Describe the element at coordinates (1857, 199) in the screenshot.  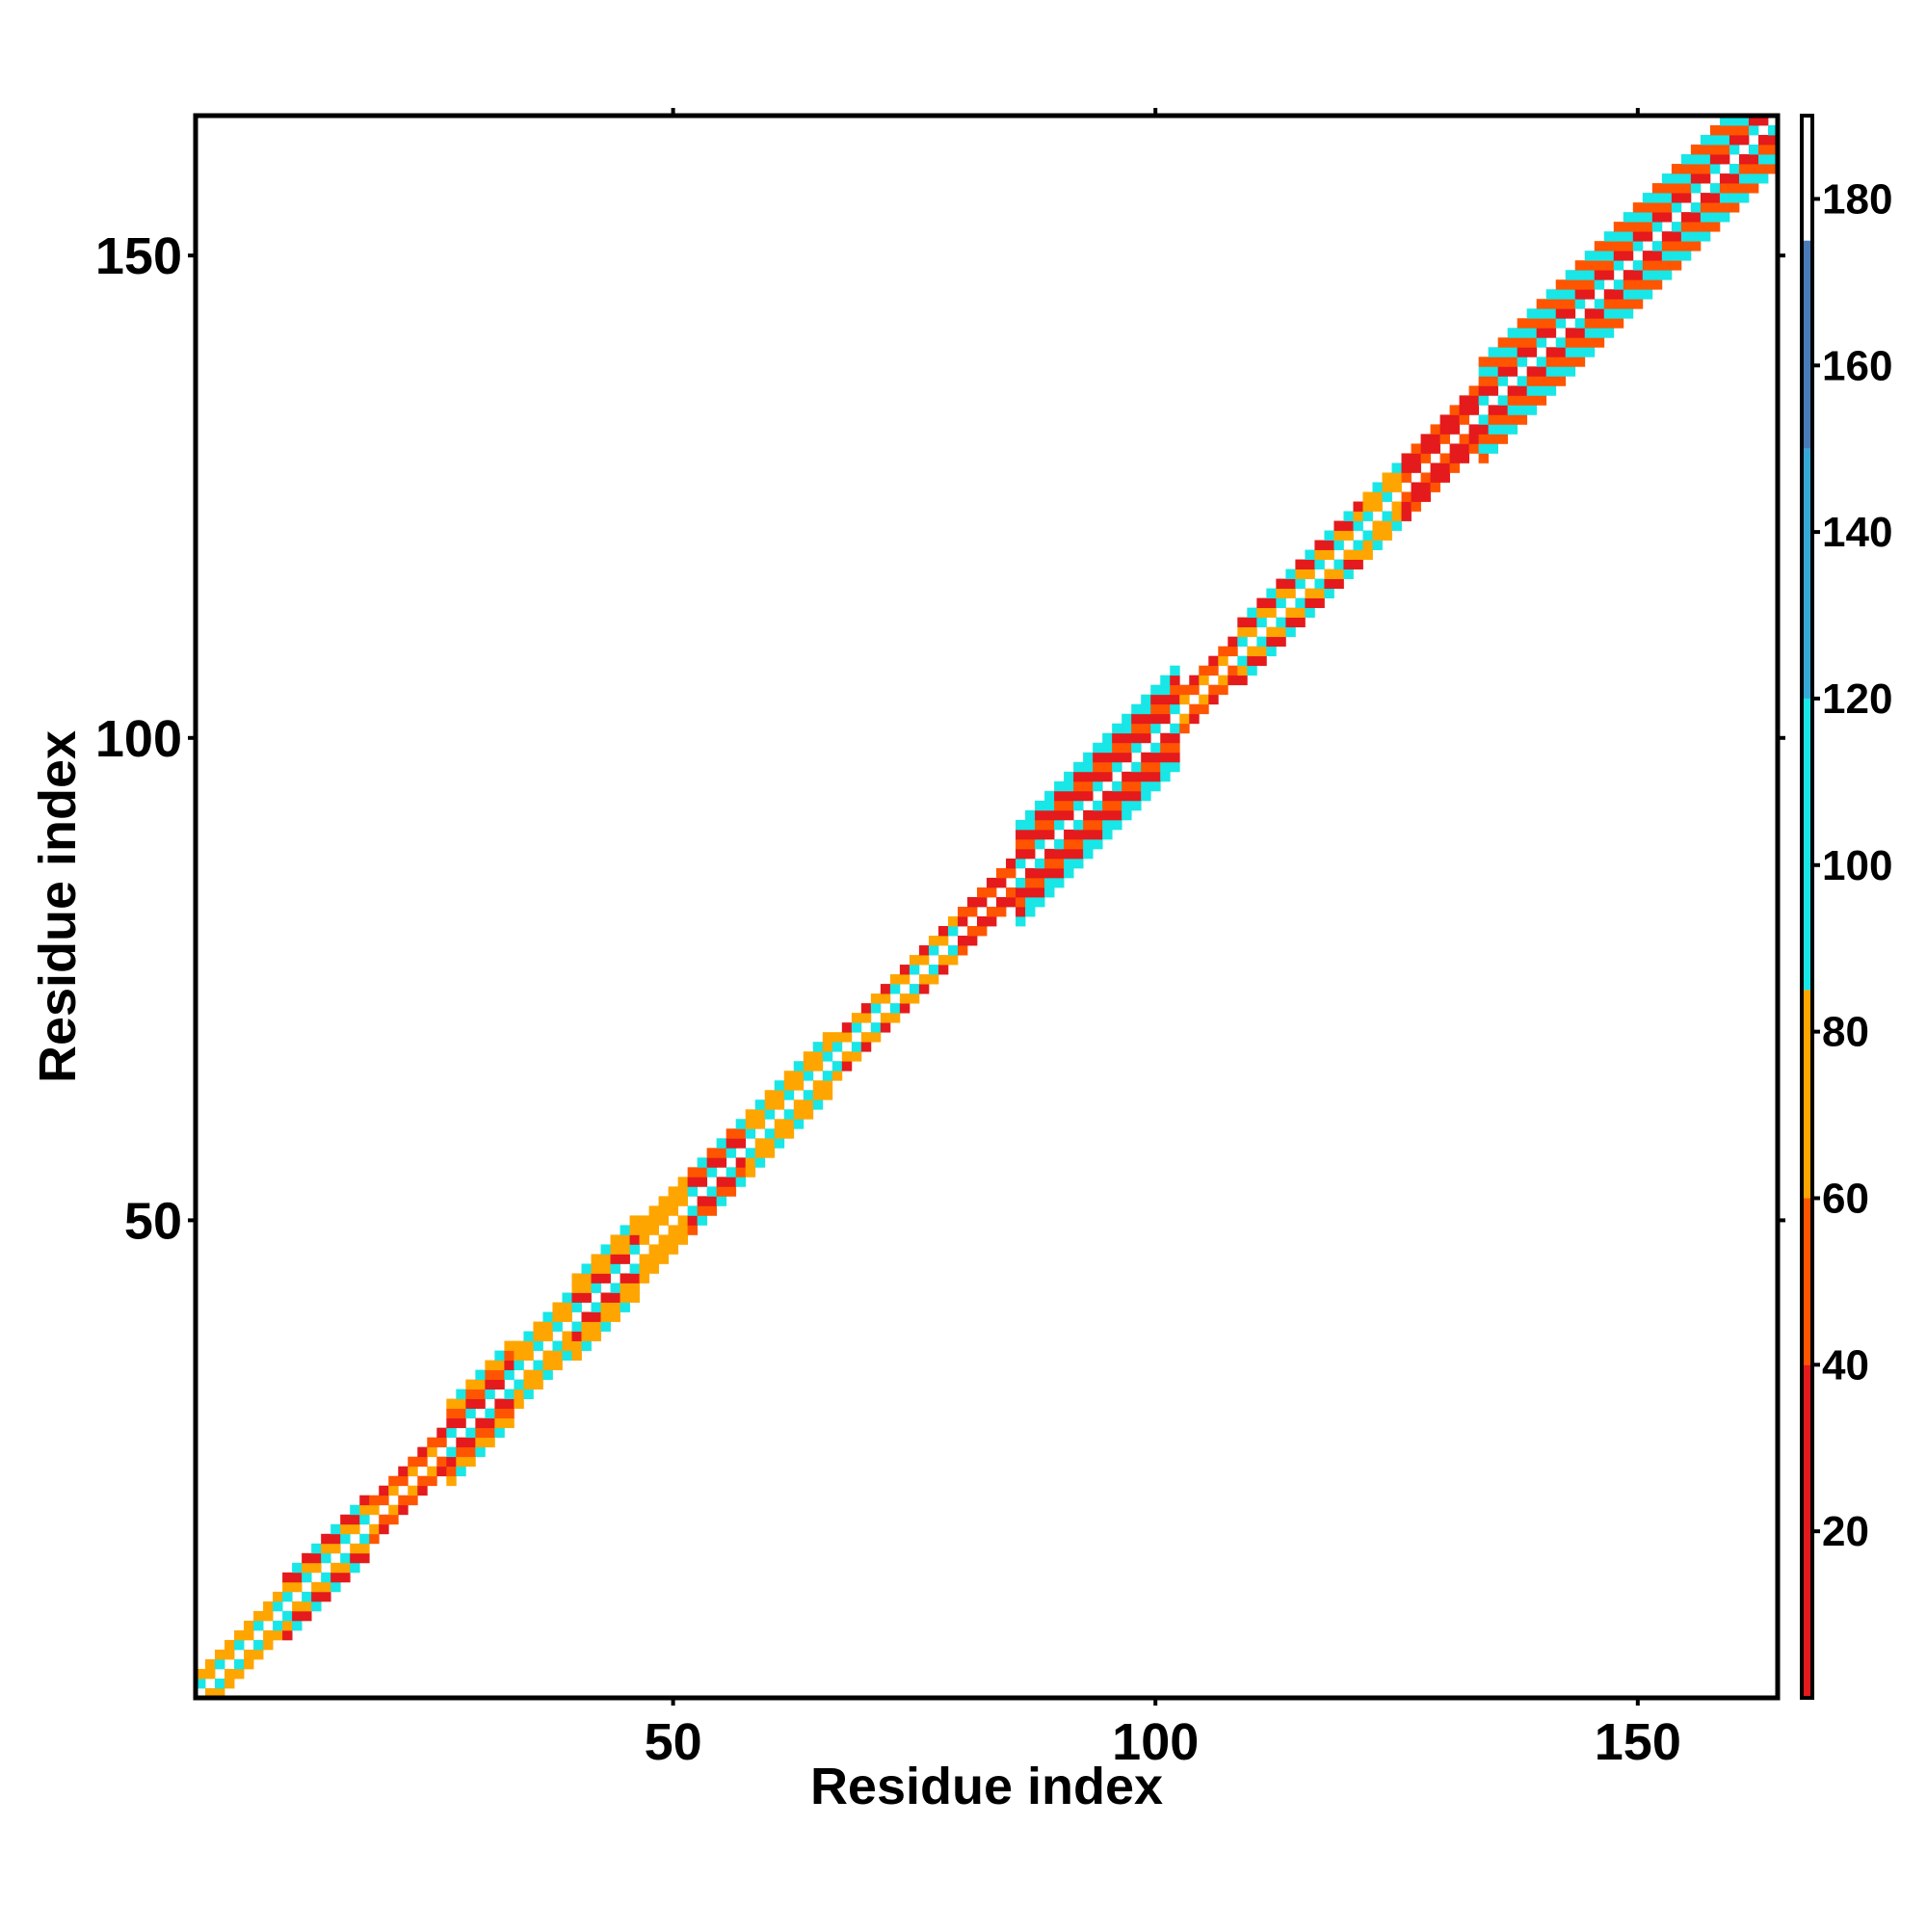
I see `colorbar-tick-label: 180` at that location.